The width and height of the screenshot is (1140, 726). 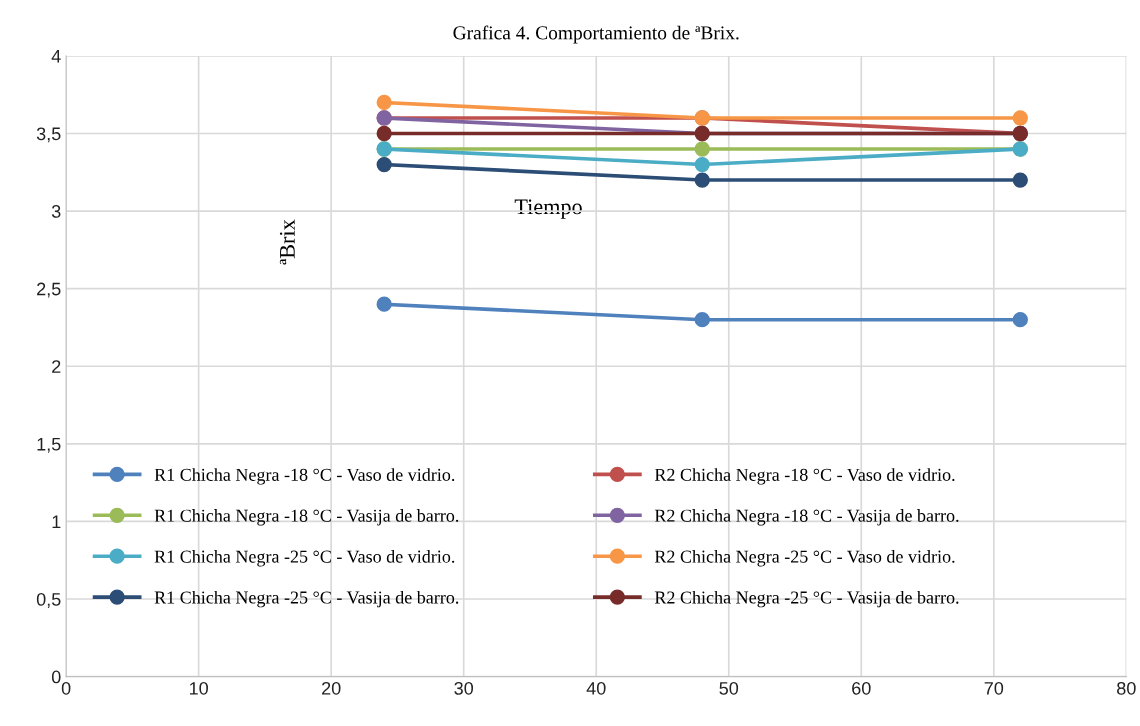 I want to click on y-tick-label: 2,5, so click(x=49, y=290).